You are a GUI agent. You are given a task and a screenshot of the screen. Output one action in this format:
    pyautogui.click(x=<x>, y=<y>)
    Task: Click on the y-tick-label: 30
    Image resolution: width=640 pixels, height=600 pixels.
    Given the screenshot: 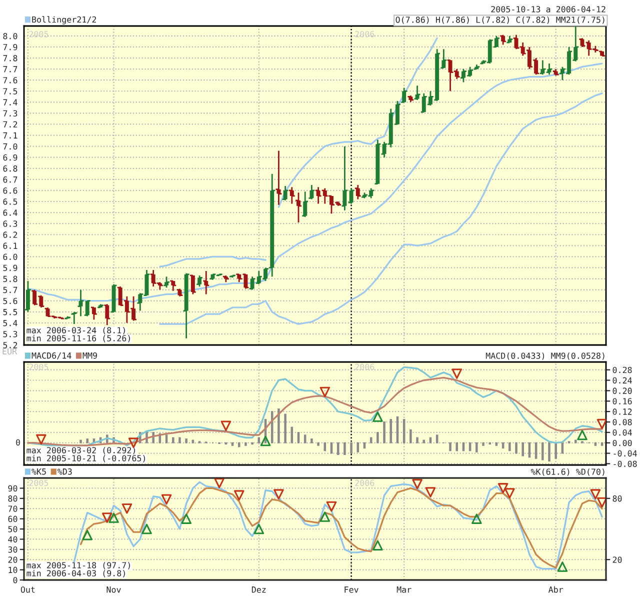 What is the action you would take?
    pyautogui.click(x=13, y=549)
    